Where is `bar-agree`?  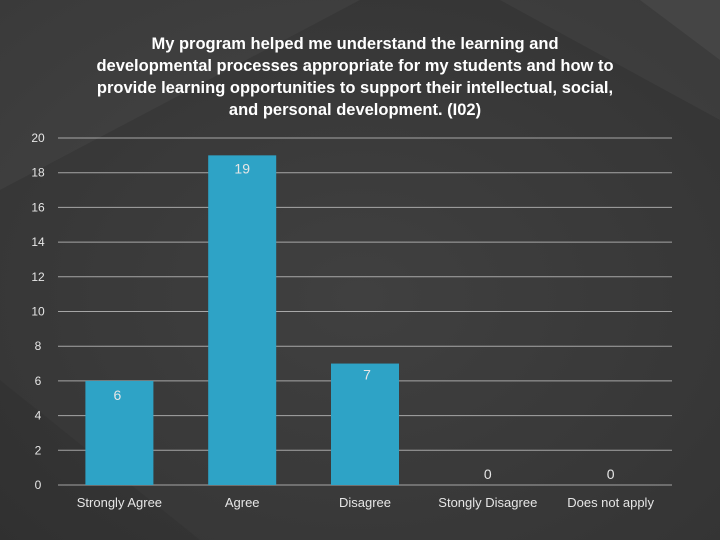 bar-agree is located at coordinates (242, 320).